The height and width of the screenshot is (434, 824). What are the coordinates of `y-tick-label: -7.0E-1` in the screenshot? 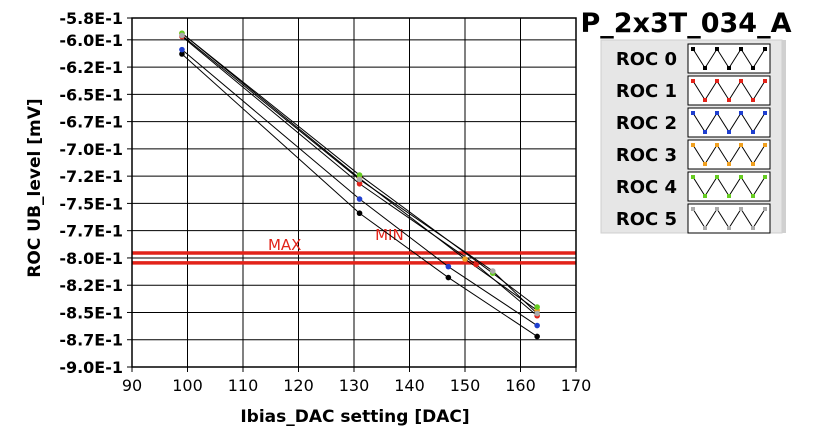 It's located at (91, 149).